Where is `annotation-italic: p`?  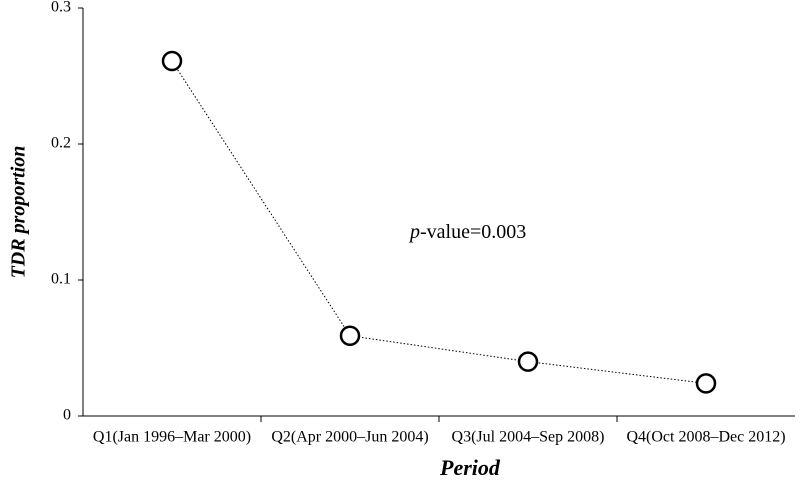
annotation-italic: p is located at coordinates (414, 232).